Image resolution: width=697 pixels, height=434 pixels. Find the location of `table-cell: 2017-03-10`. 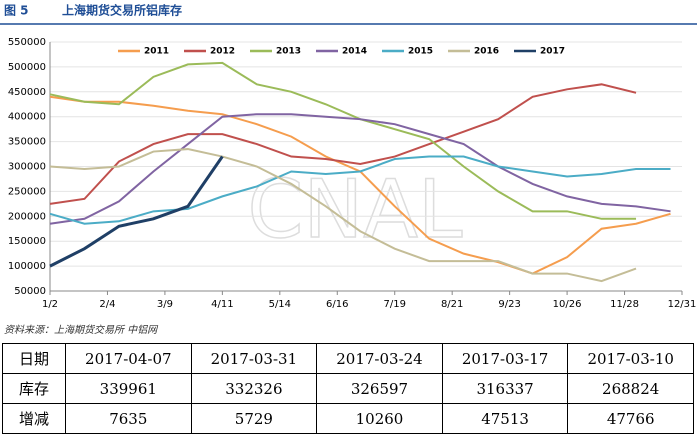

table-cell: 2017-03-10 is located at coordinates (630, 358).